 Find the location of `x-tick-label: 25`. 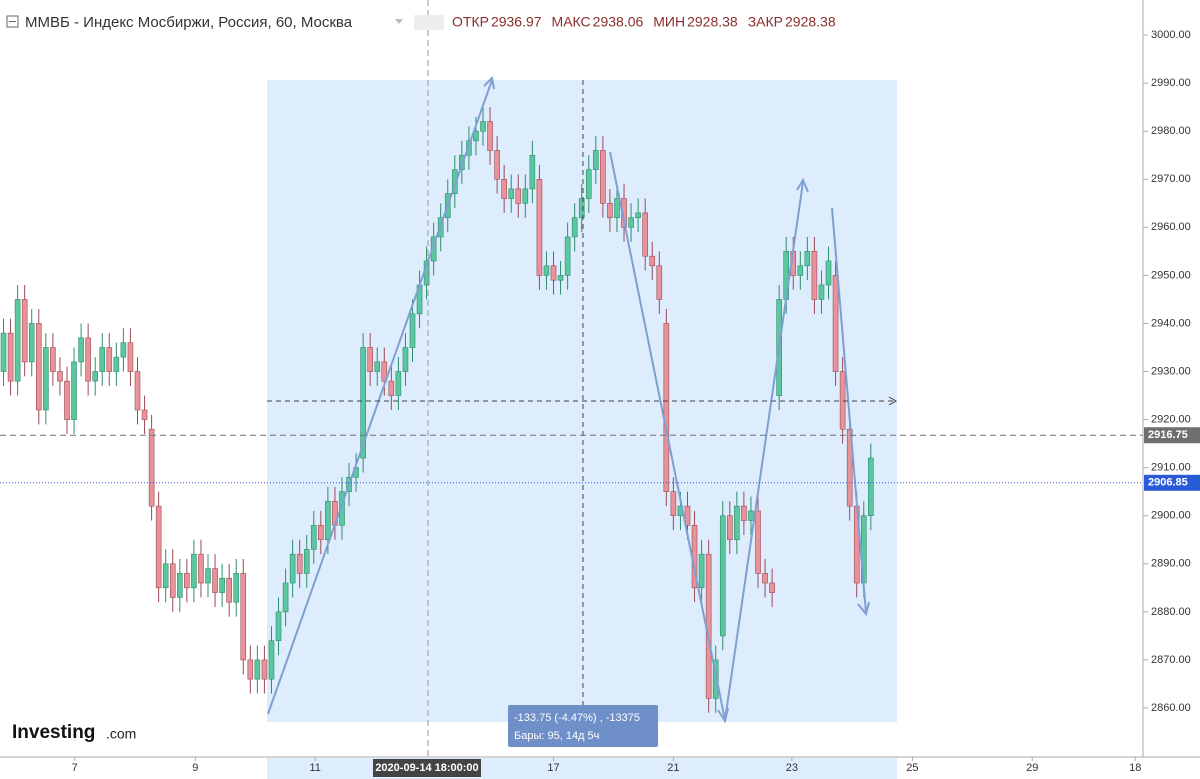

x-tick-label: 25 is located at coordinates (912, 768).